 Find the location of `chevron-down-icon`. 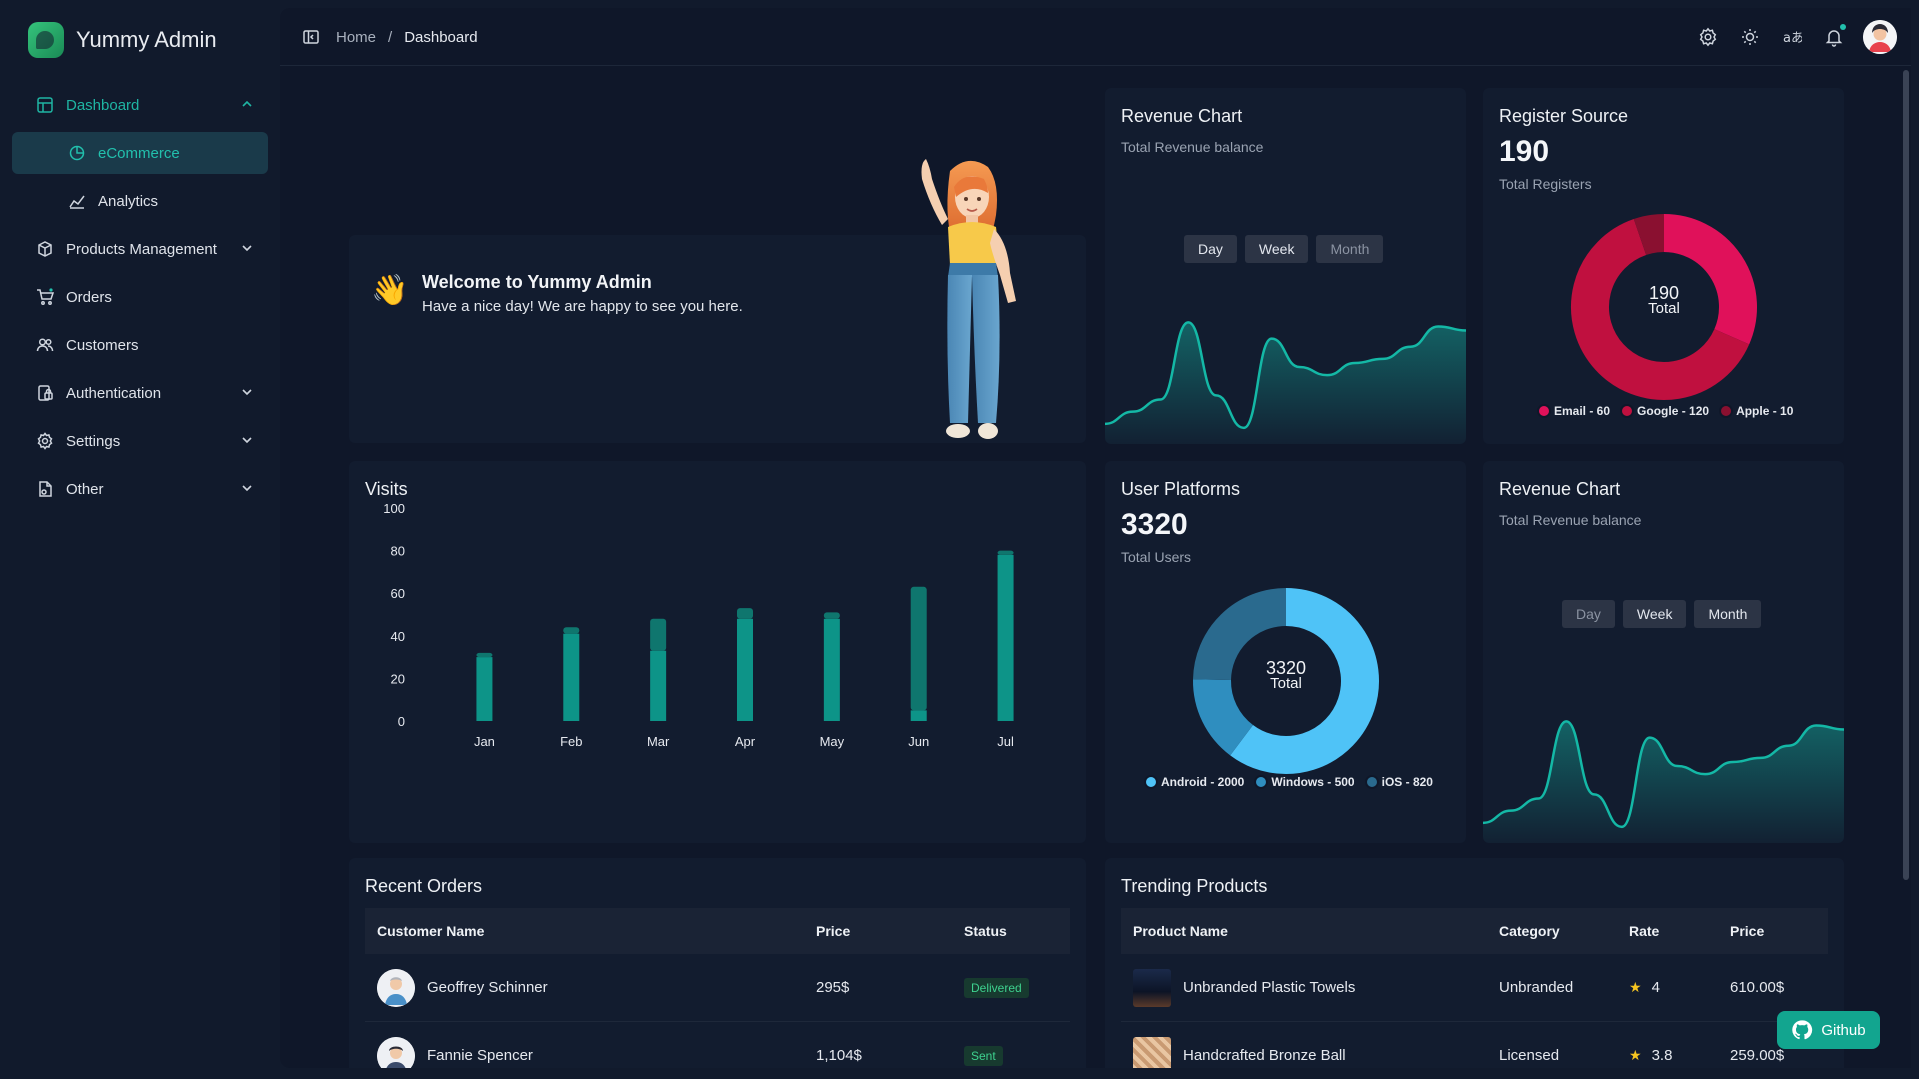

chevron-down-icon is located at coordinates (247, 248).